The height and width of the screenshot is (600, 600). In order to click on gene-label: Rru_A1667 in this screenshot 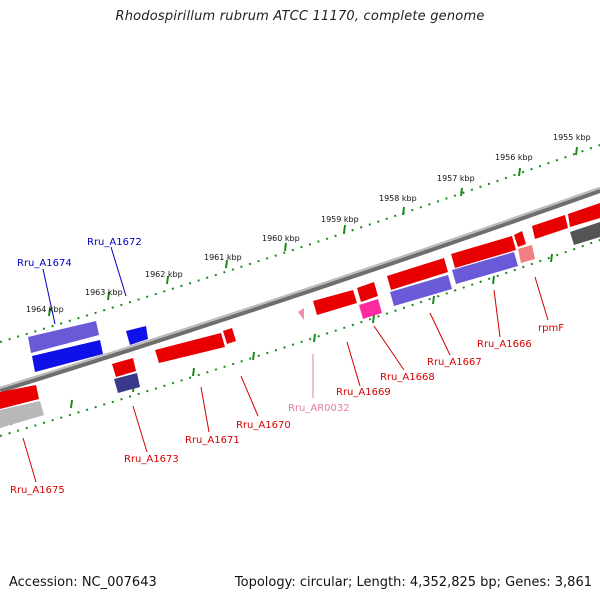, I will do `click(454, 362)`.